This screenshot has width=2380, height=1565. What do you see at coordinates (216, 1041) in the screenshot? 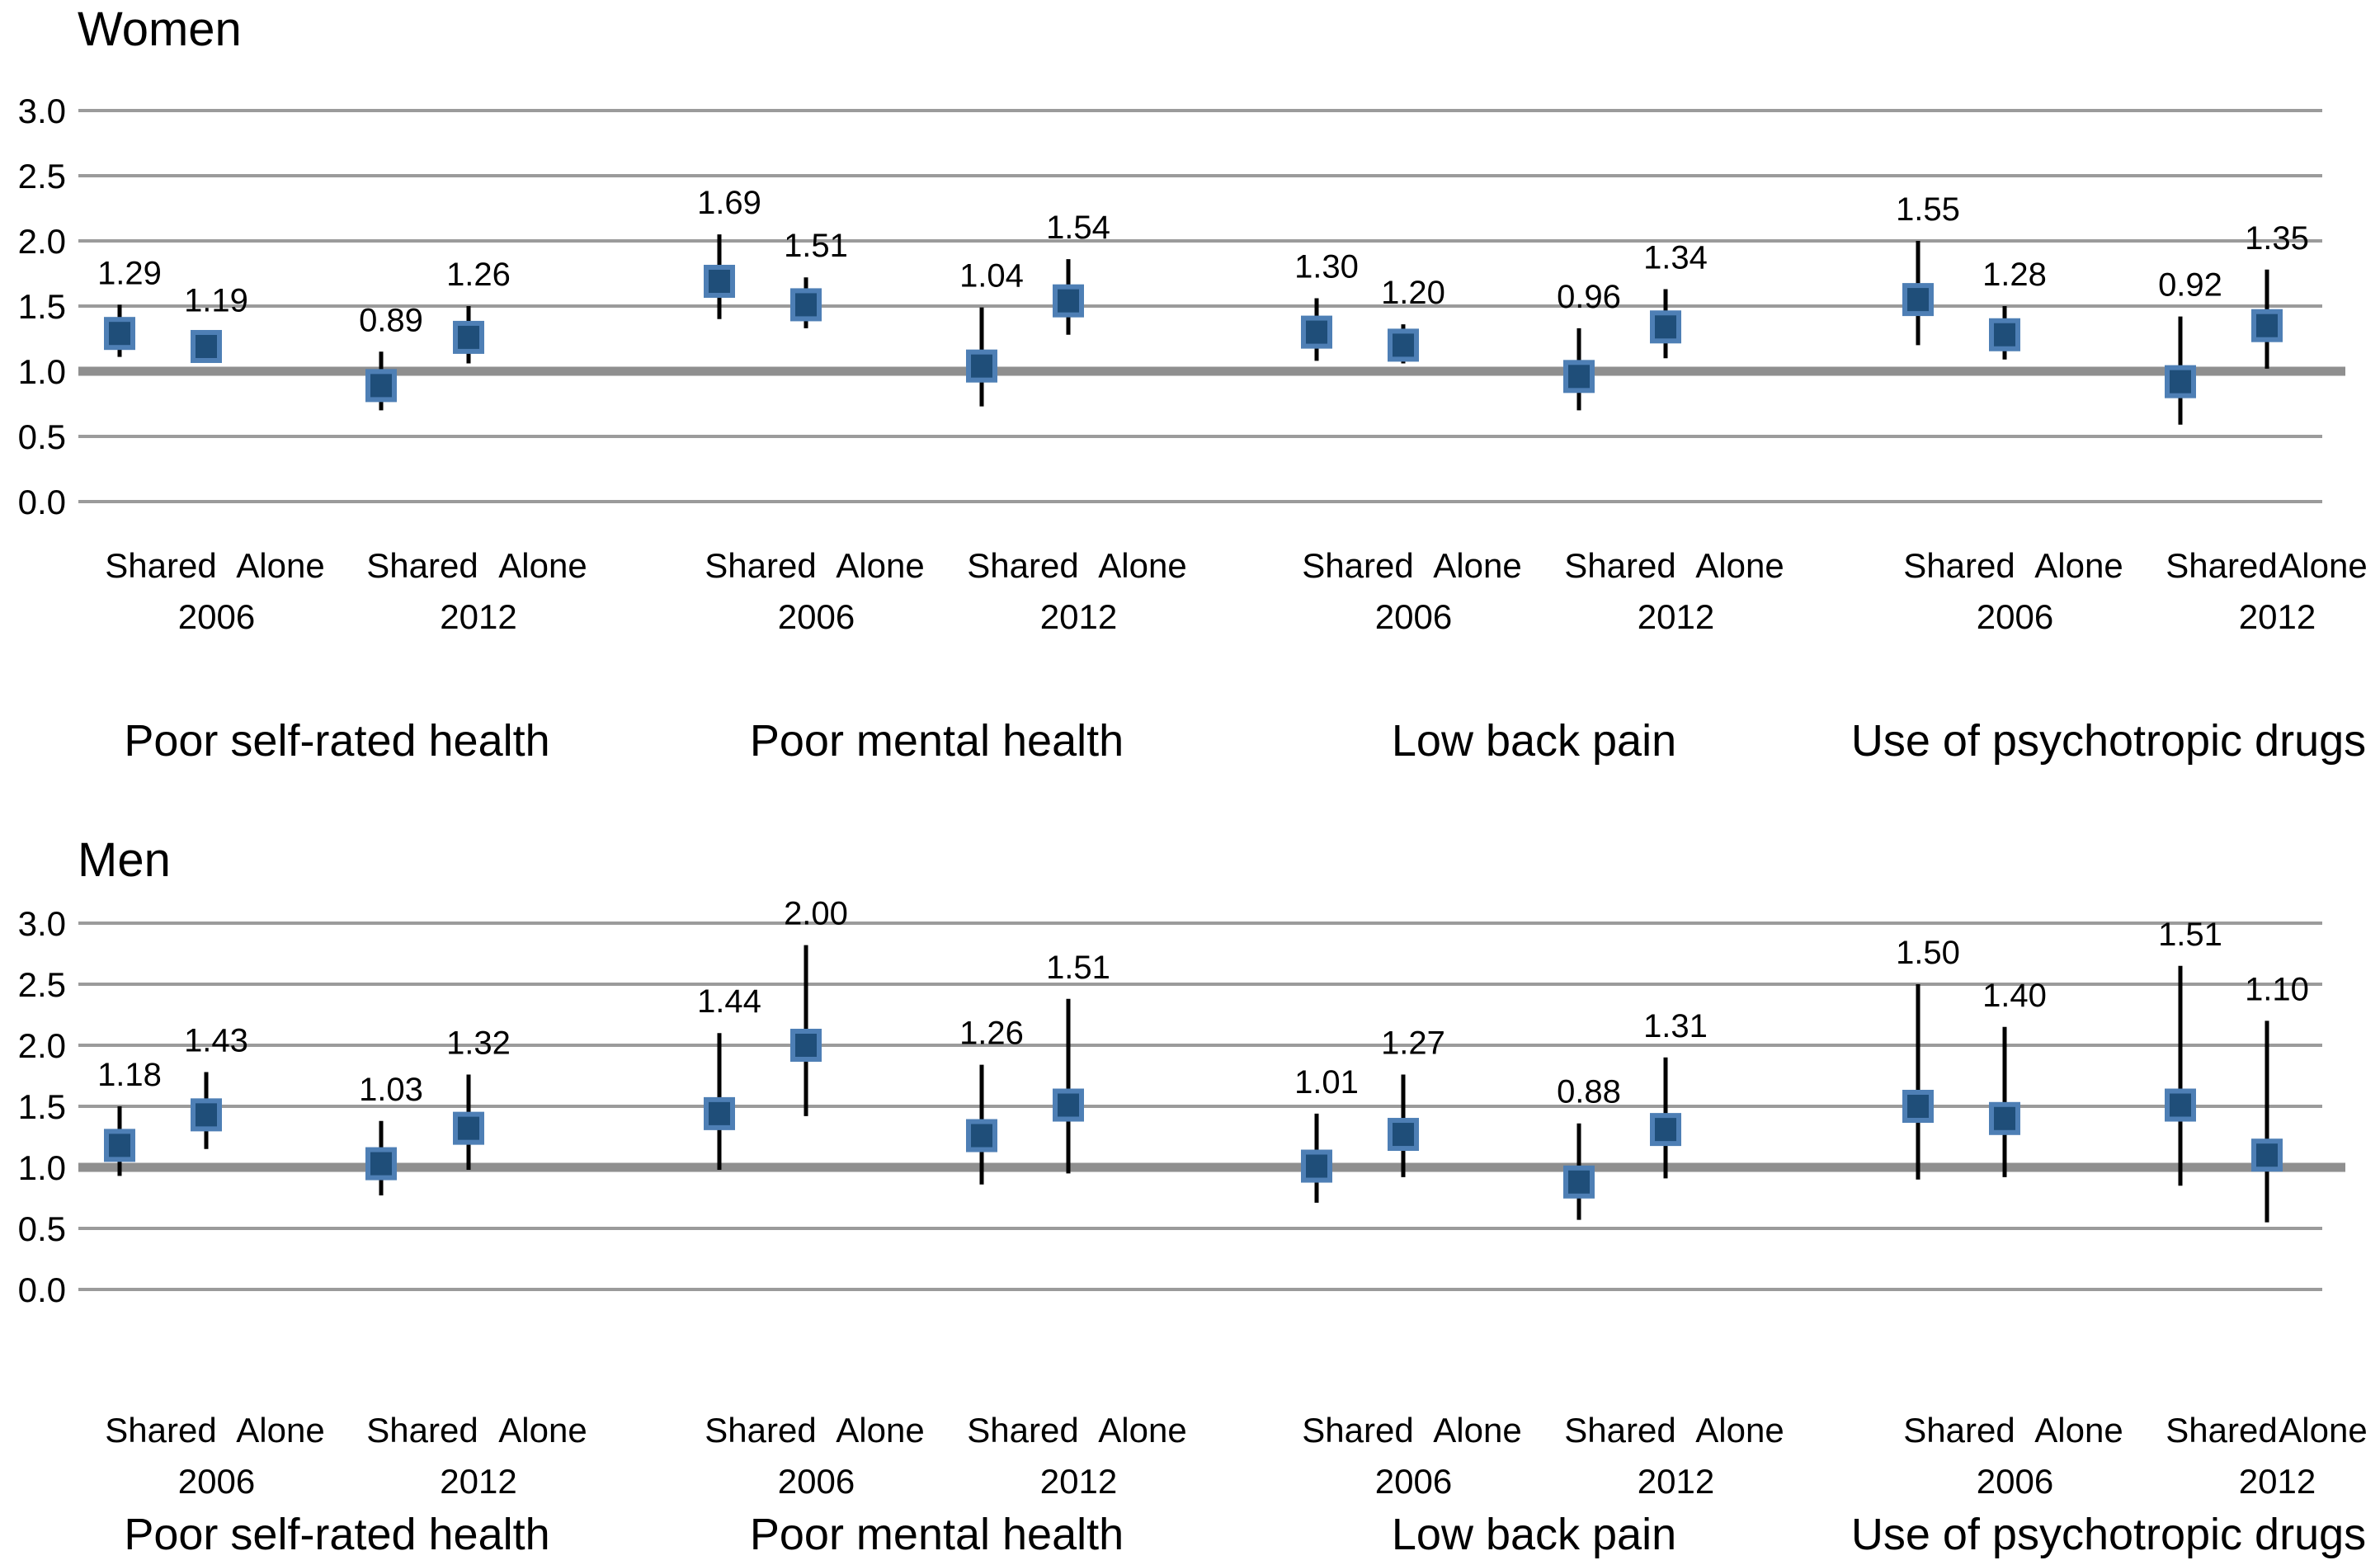
I see `value-label: 1.43` at bounding box center [216, 1041].